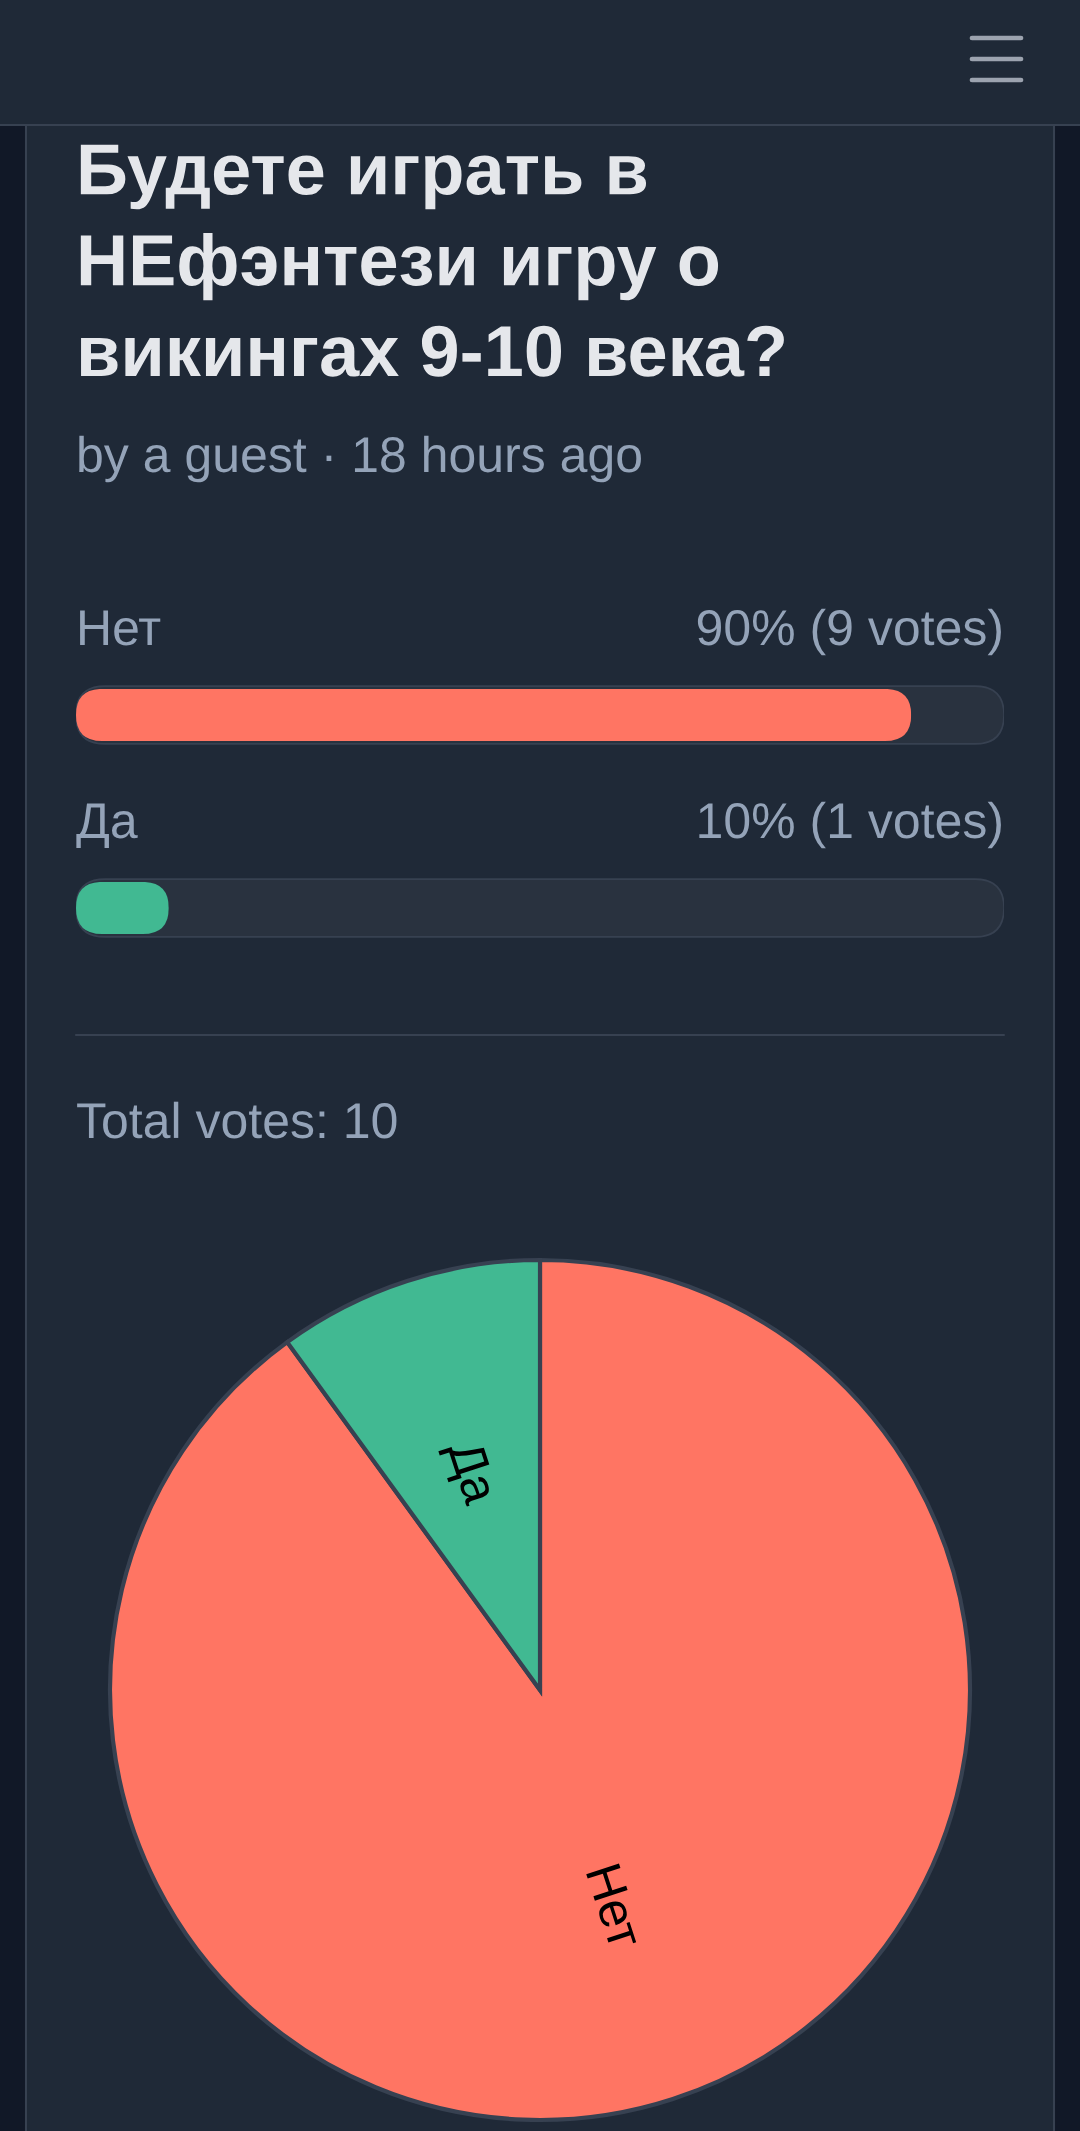  What do you see at coordinates (614, 1907) in the screenshot?
I see `slice-label: Нет` at bounding box center [614, 1907].